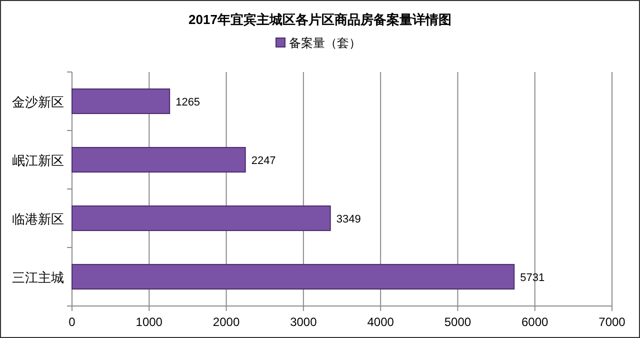 This screenshot has height=338, width=640. What do you see at coordinates (320, 19) in the screenshot?
I see `chart-title: 2017年宜宾主城区各片区商品房备案量详情图` at bounding box center [320, 19].